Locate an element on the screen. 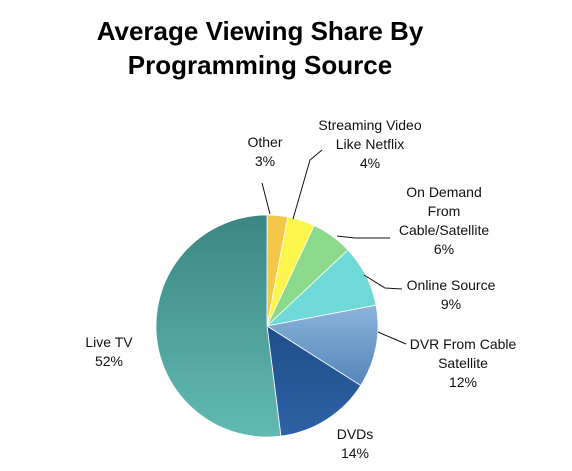  leader-line-dvr-from-cable-satellite is located at coordinates (392, 338).